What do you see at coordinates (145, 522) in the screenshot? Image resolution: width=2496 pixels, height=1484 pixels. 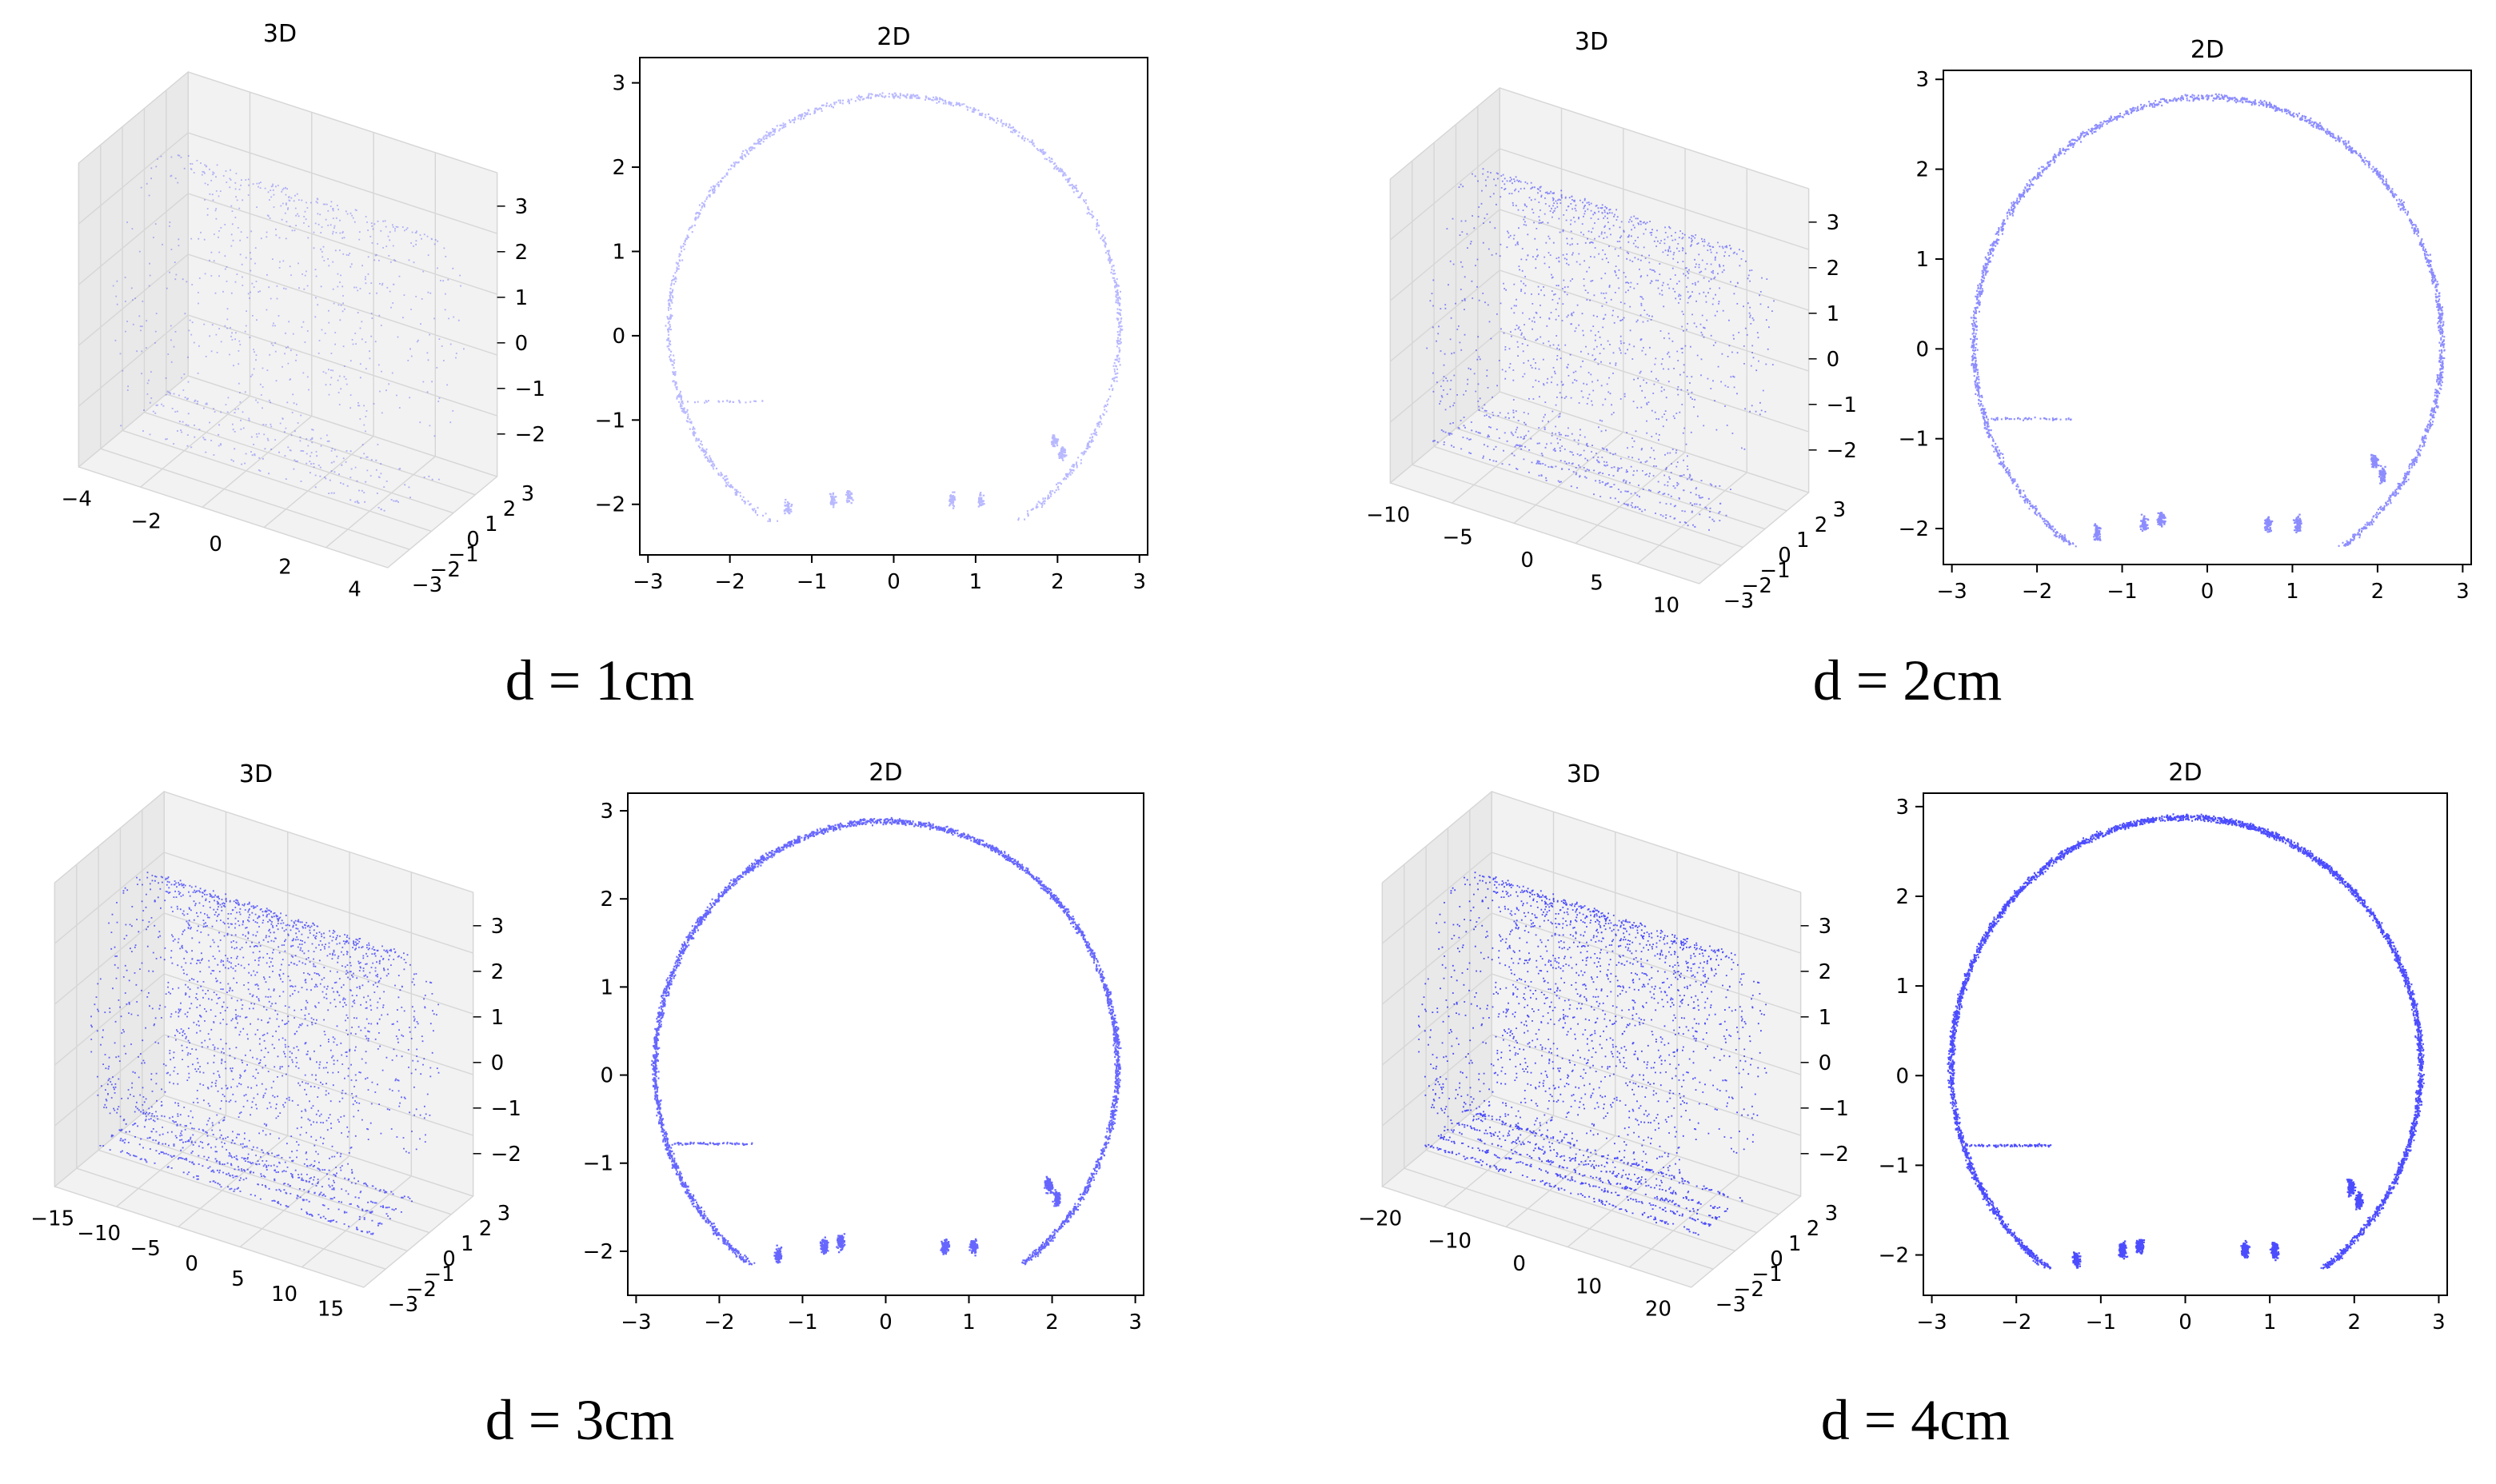 I see `x-tick-label-3d: −2` at bounding box center [145, 522].